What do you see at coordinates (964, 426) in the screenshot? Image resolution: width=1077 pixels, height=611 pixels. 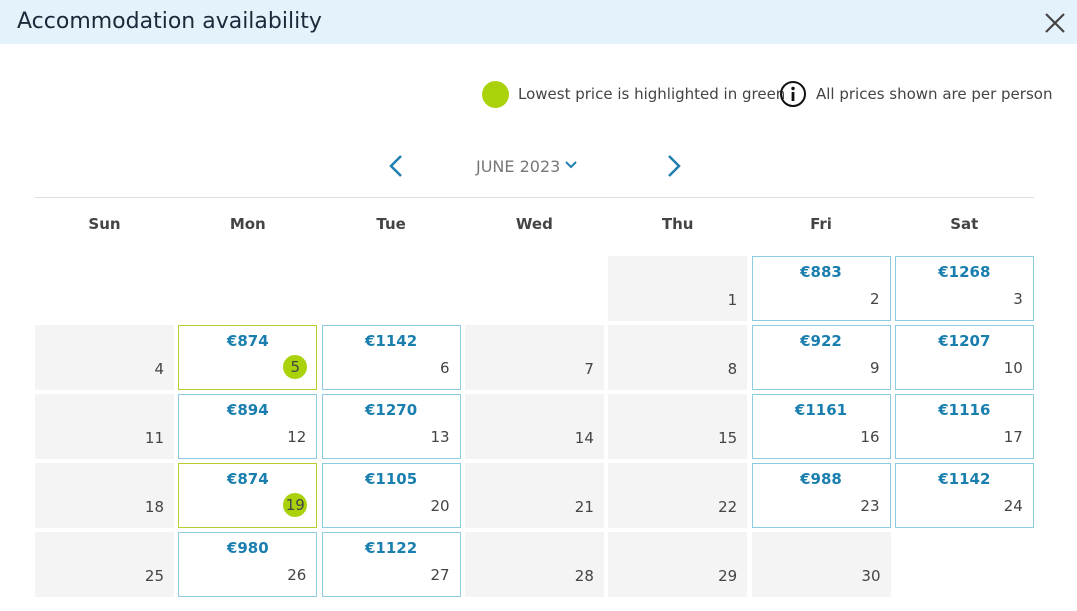 I see `price-cell: €1116 17` at bounding box center [964, 426].